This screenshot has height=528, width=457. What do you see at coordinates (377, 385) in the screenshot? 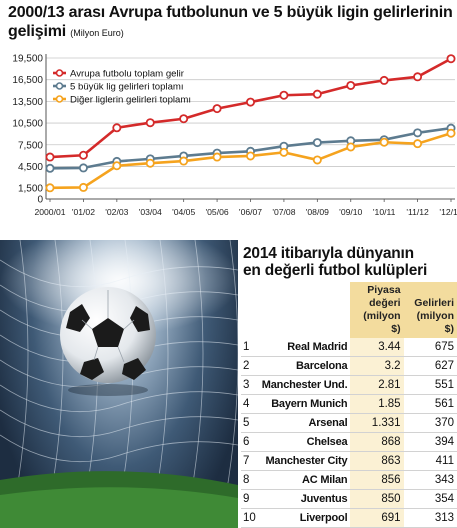
I see `market-value-cell: 2.81` at bounding box center [377, 385].